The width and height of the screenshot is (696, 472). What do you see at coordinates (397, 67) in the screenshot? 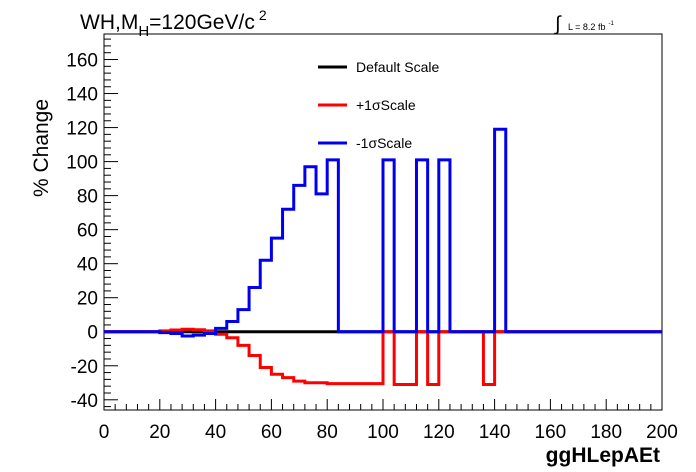
I see `legend-label: Default Scale` at bounding box center [397, 67].